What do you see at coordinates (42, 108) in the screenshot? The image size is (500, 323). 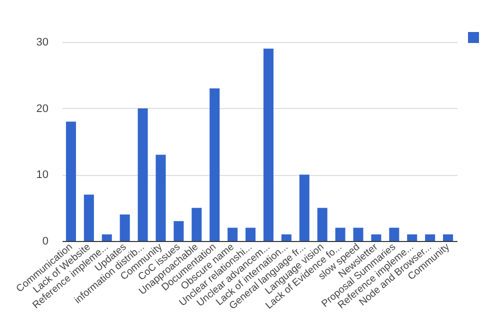 I see `y-tick-label: 20` at bounding box center [42, 108].